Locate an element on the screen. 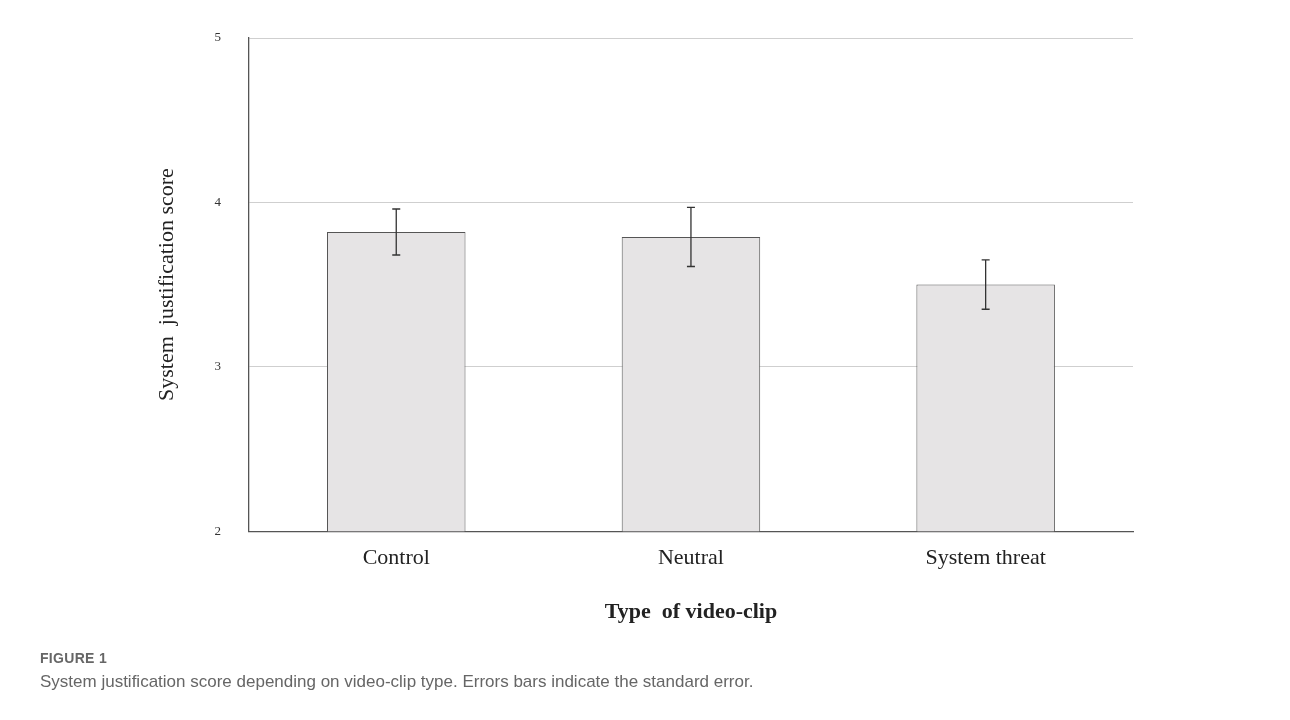  text: System justification score depending on video-clip type. Errors bars indicate the standard error. is located at coordinates (397, 682).